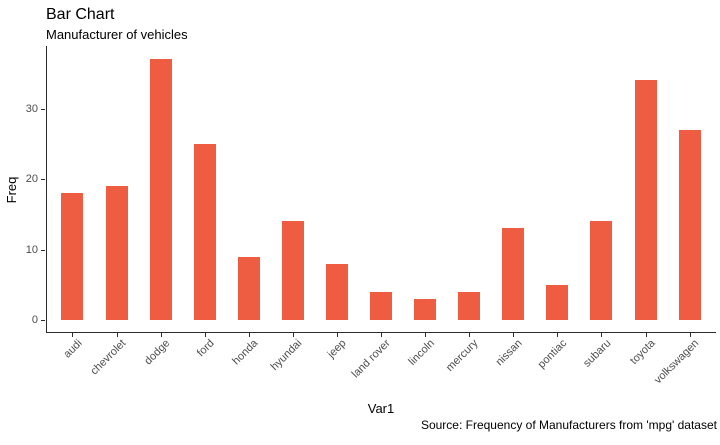 The image size is (720, 445). I want to click on x-tick-label: mercury, so click(462, 355).